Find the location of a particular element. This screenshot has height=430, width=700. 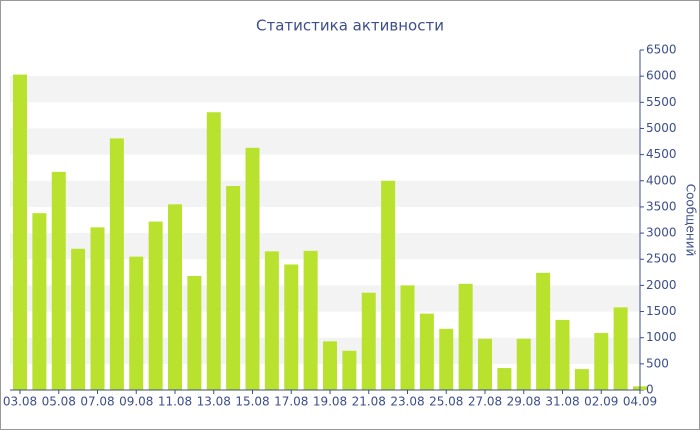

y-tick-label: 6500 is located at coordinates (661, 50).